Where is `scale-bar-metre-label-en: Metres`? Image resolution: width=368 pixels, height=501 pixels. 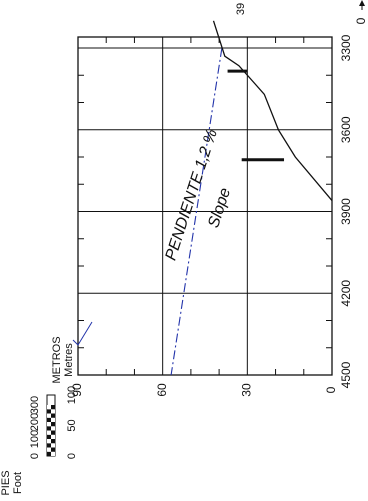 scale-bar-metre-label-en: Metres is located at coordinates (69, 360).